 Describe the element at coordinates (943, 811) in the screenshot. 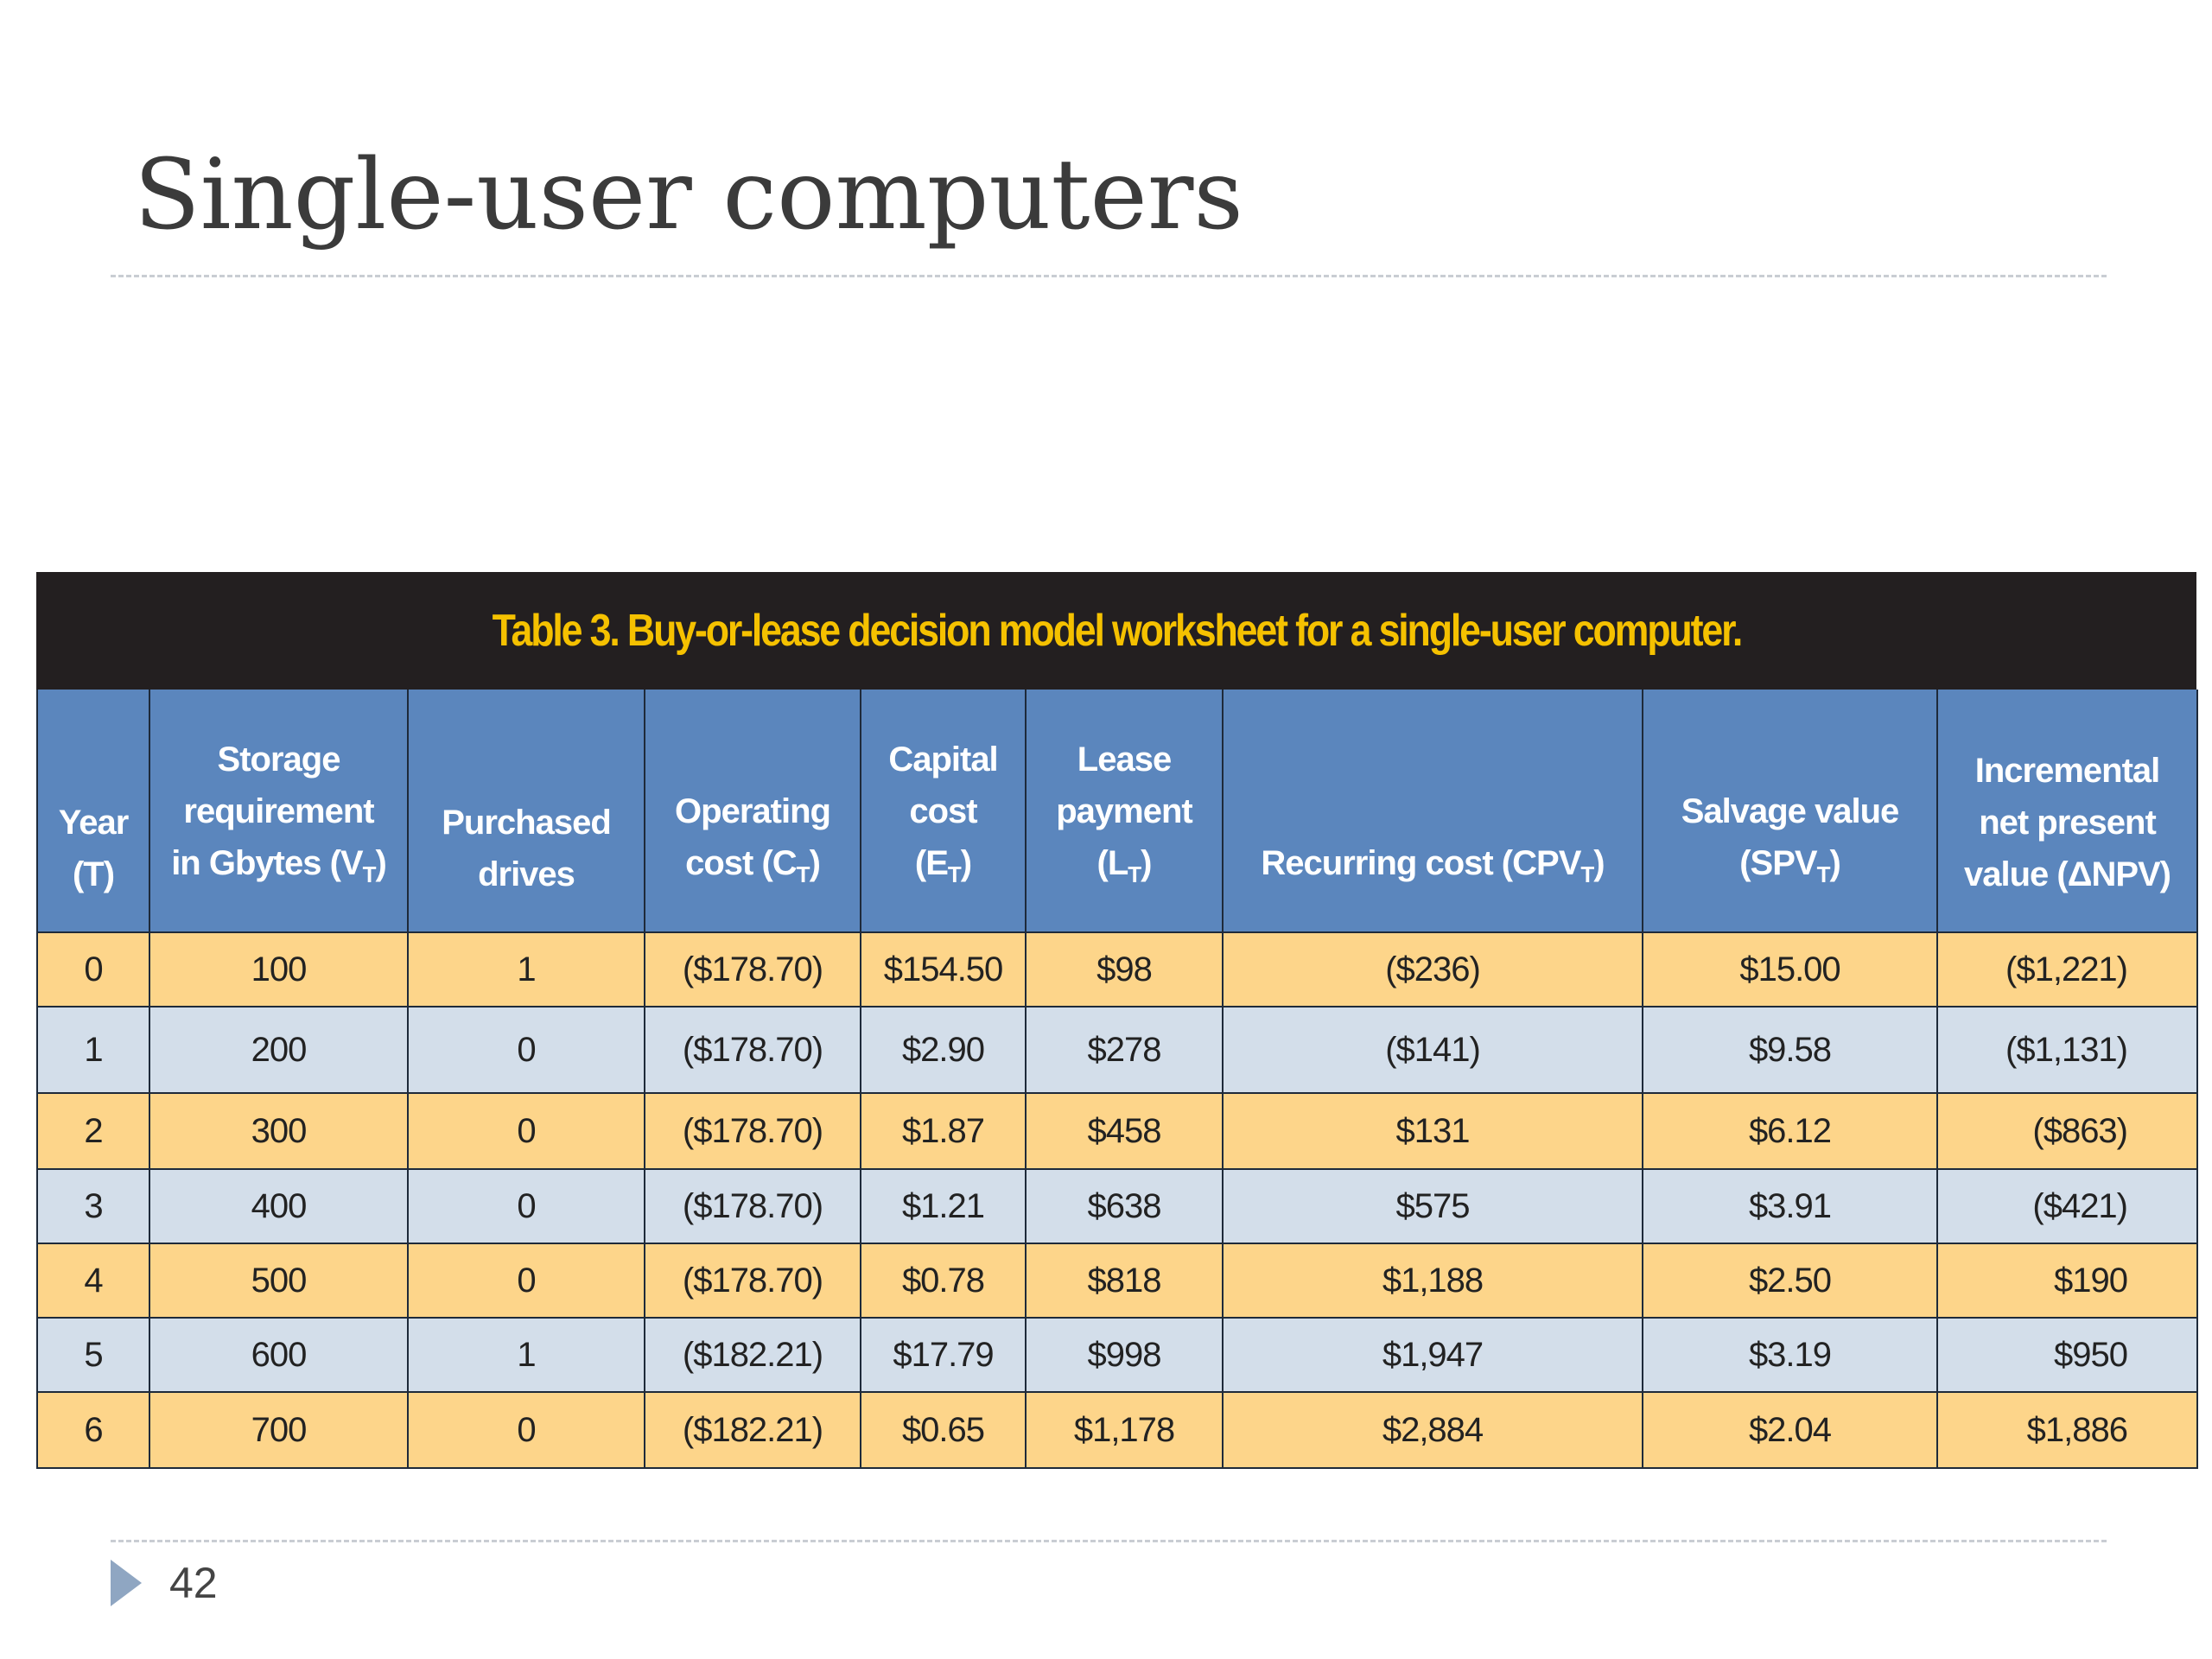

I see `header-capital-cost: Capital cost (ET)` at that location.